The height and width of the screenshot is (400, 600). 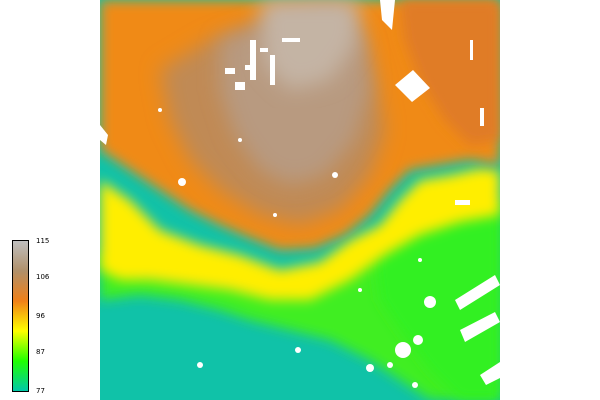 I want to click on legend-label-115: 115, so click(x=43, y=241).